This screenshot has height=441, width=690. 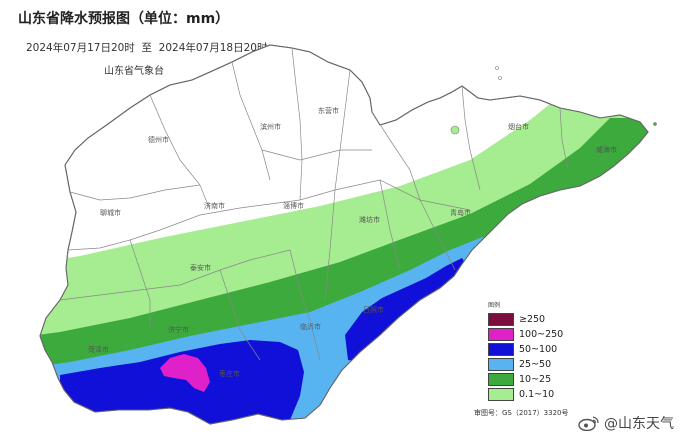 What do you see at coordinates (134, 71) in the screenshot?
I see `issuing-agency: 山东省气象台` at bounding box center [134, 71].